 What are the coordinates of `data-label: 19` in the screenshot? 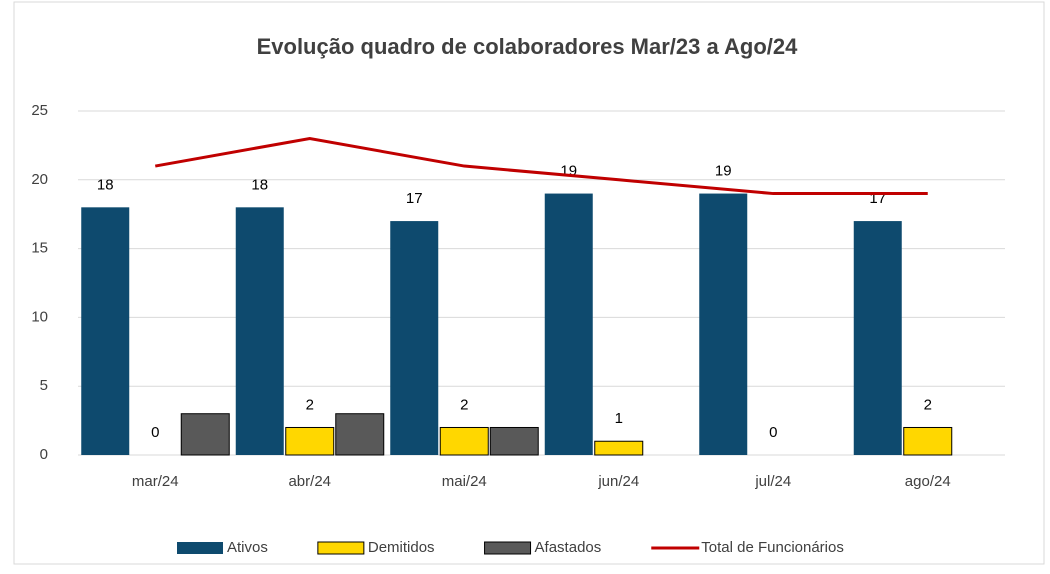 It's located at (723, 171).